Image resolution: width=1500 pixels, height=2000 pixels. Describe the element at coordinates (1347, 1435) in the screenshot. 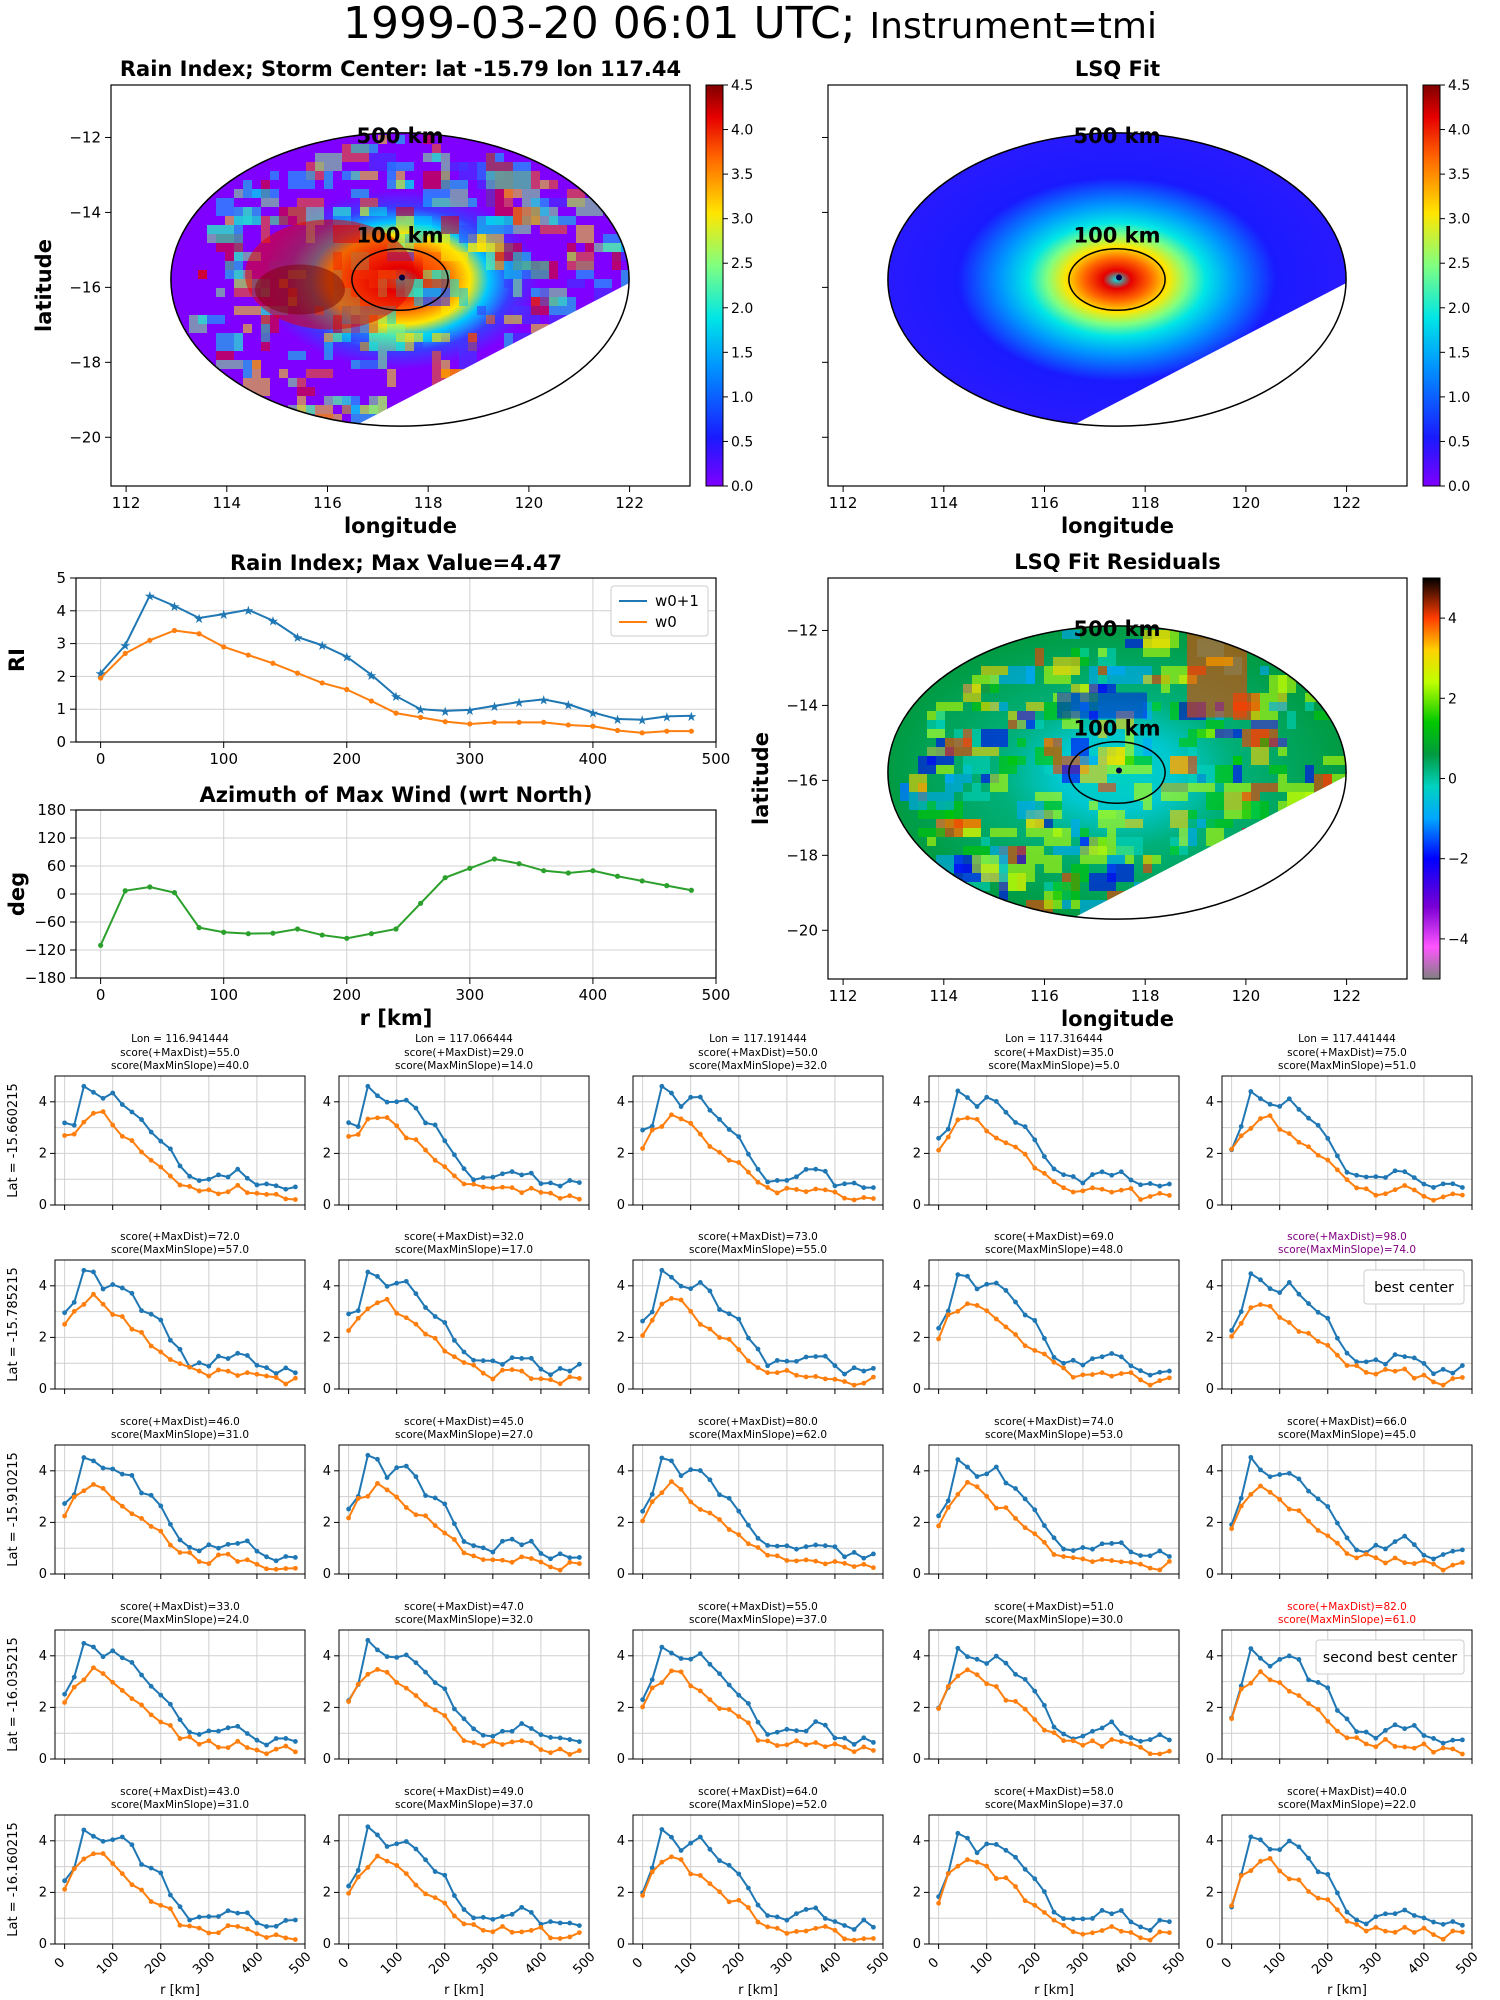

I see `subplot-score-maxminslope: score(MaxMinSlope)=45.0` at that location.